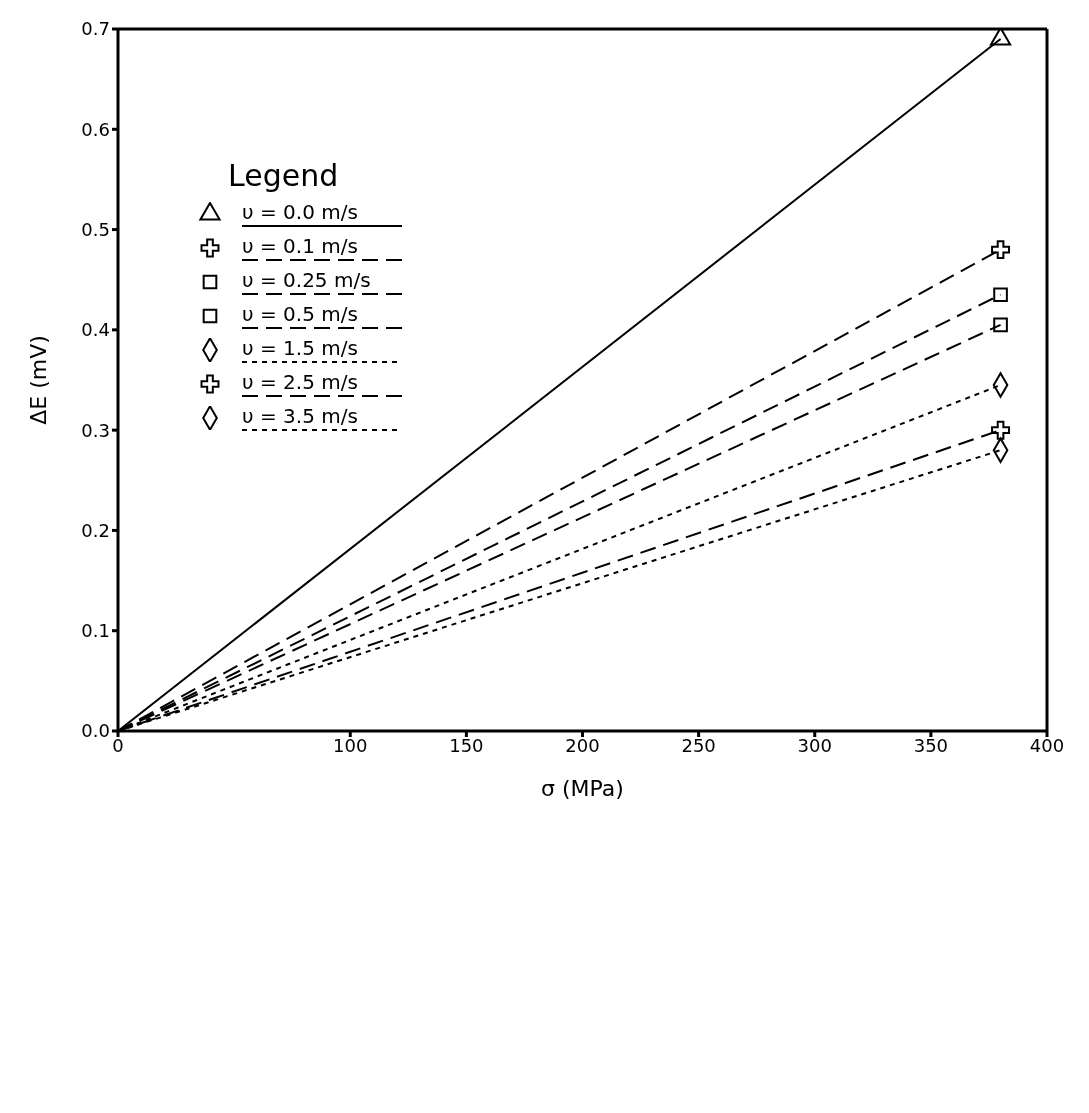 The image size is (1089, 1113). I want to click on x-tick-label: 0, so click(118, 745).